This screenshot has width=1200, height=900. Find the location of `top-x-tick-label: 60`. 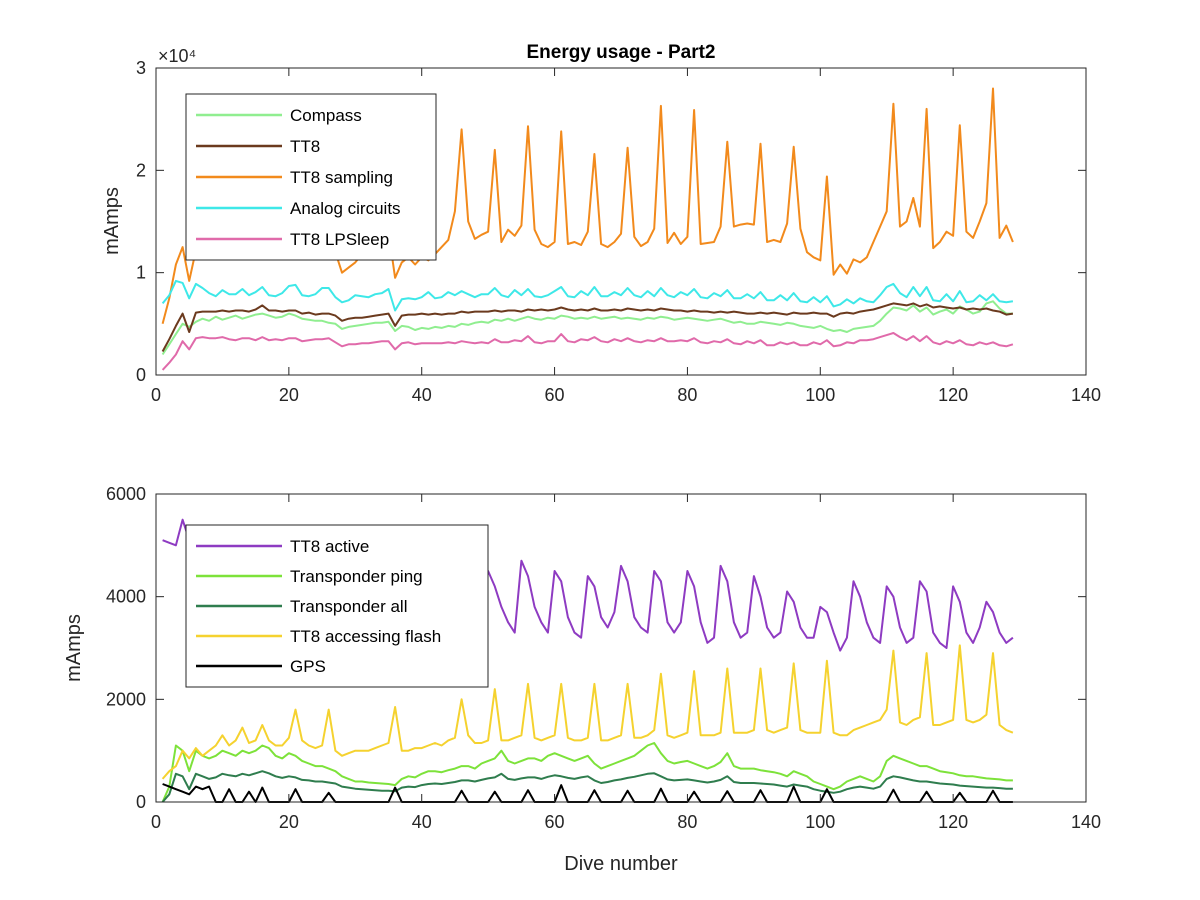

top-x-tick-label: 60 is located at coordinates (555, 395).